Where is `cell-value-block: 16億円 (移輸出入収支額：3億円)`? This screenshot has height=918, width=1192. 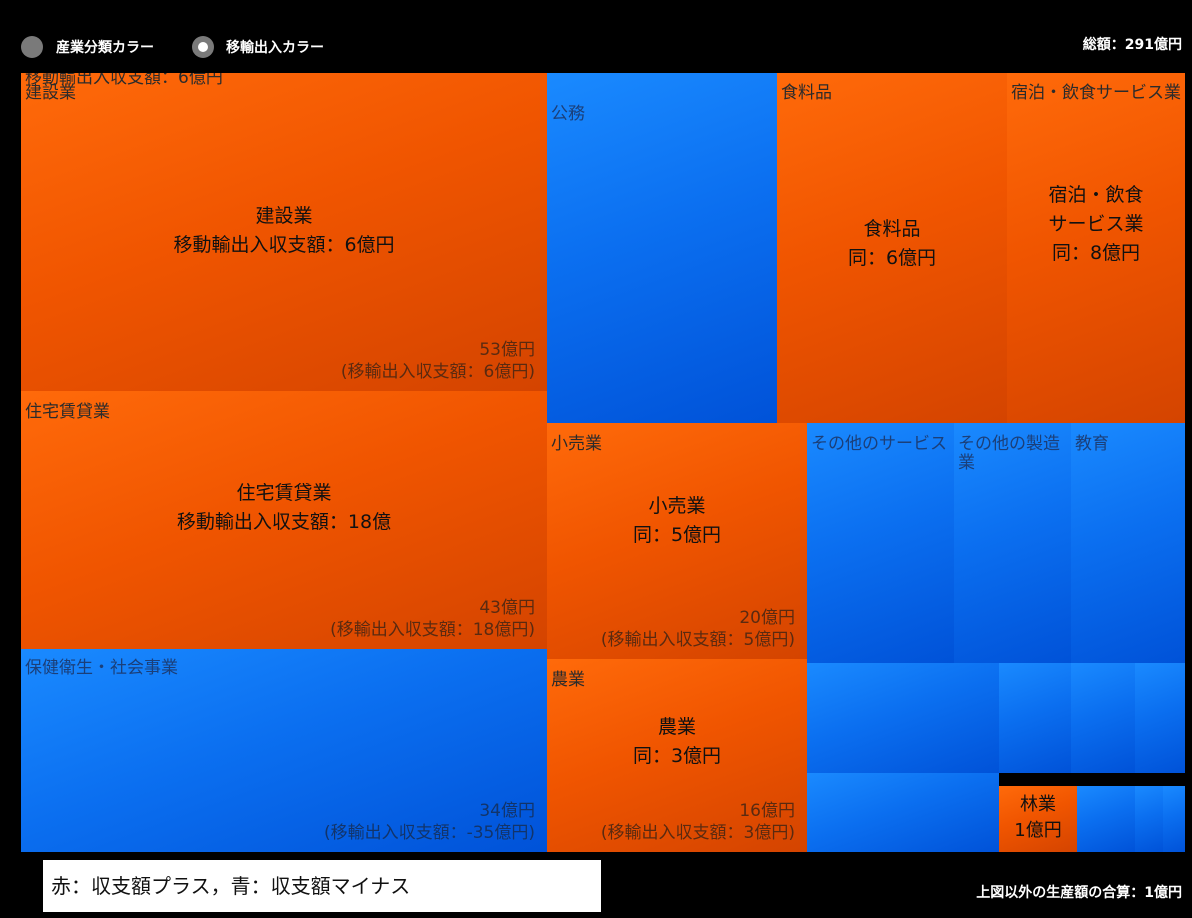
cell-value-block: 16億円 (移輸出入収支額：3億円) is located at coordinates (698, 822).